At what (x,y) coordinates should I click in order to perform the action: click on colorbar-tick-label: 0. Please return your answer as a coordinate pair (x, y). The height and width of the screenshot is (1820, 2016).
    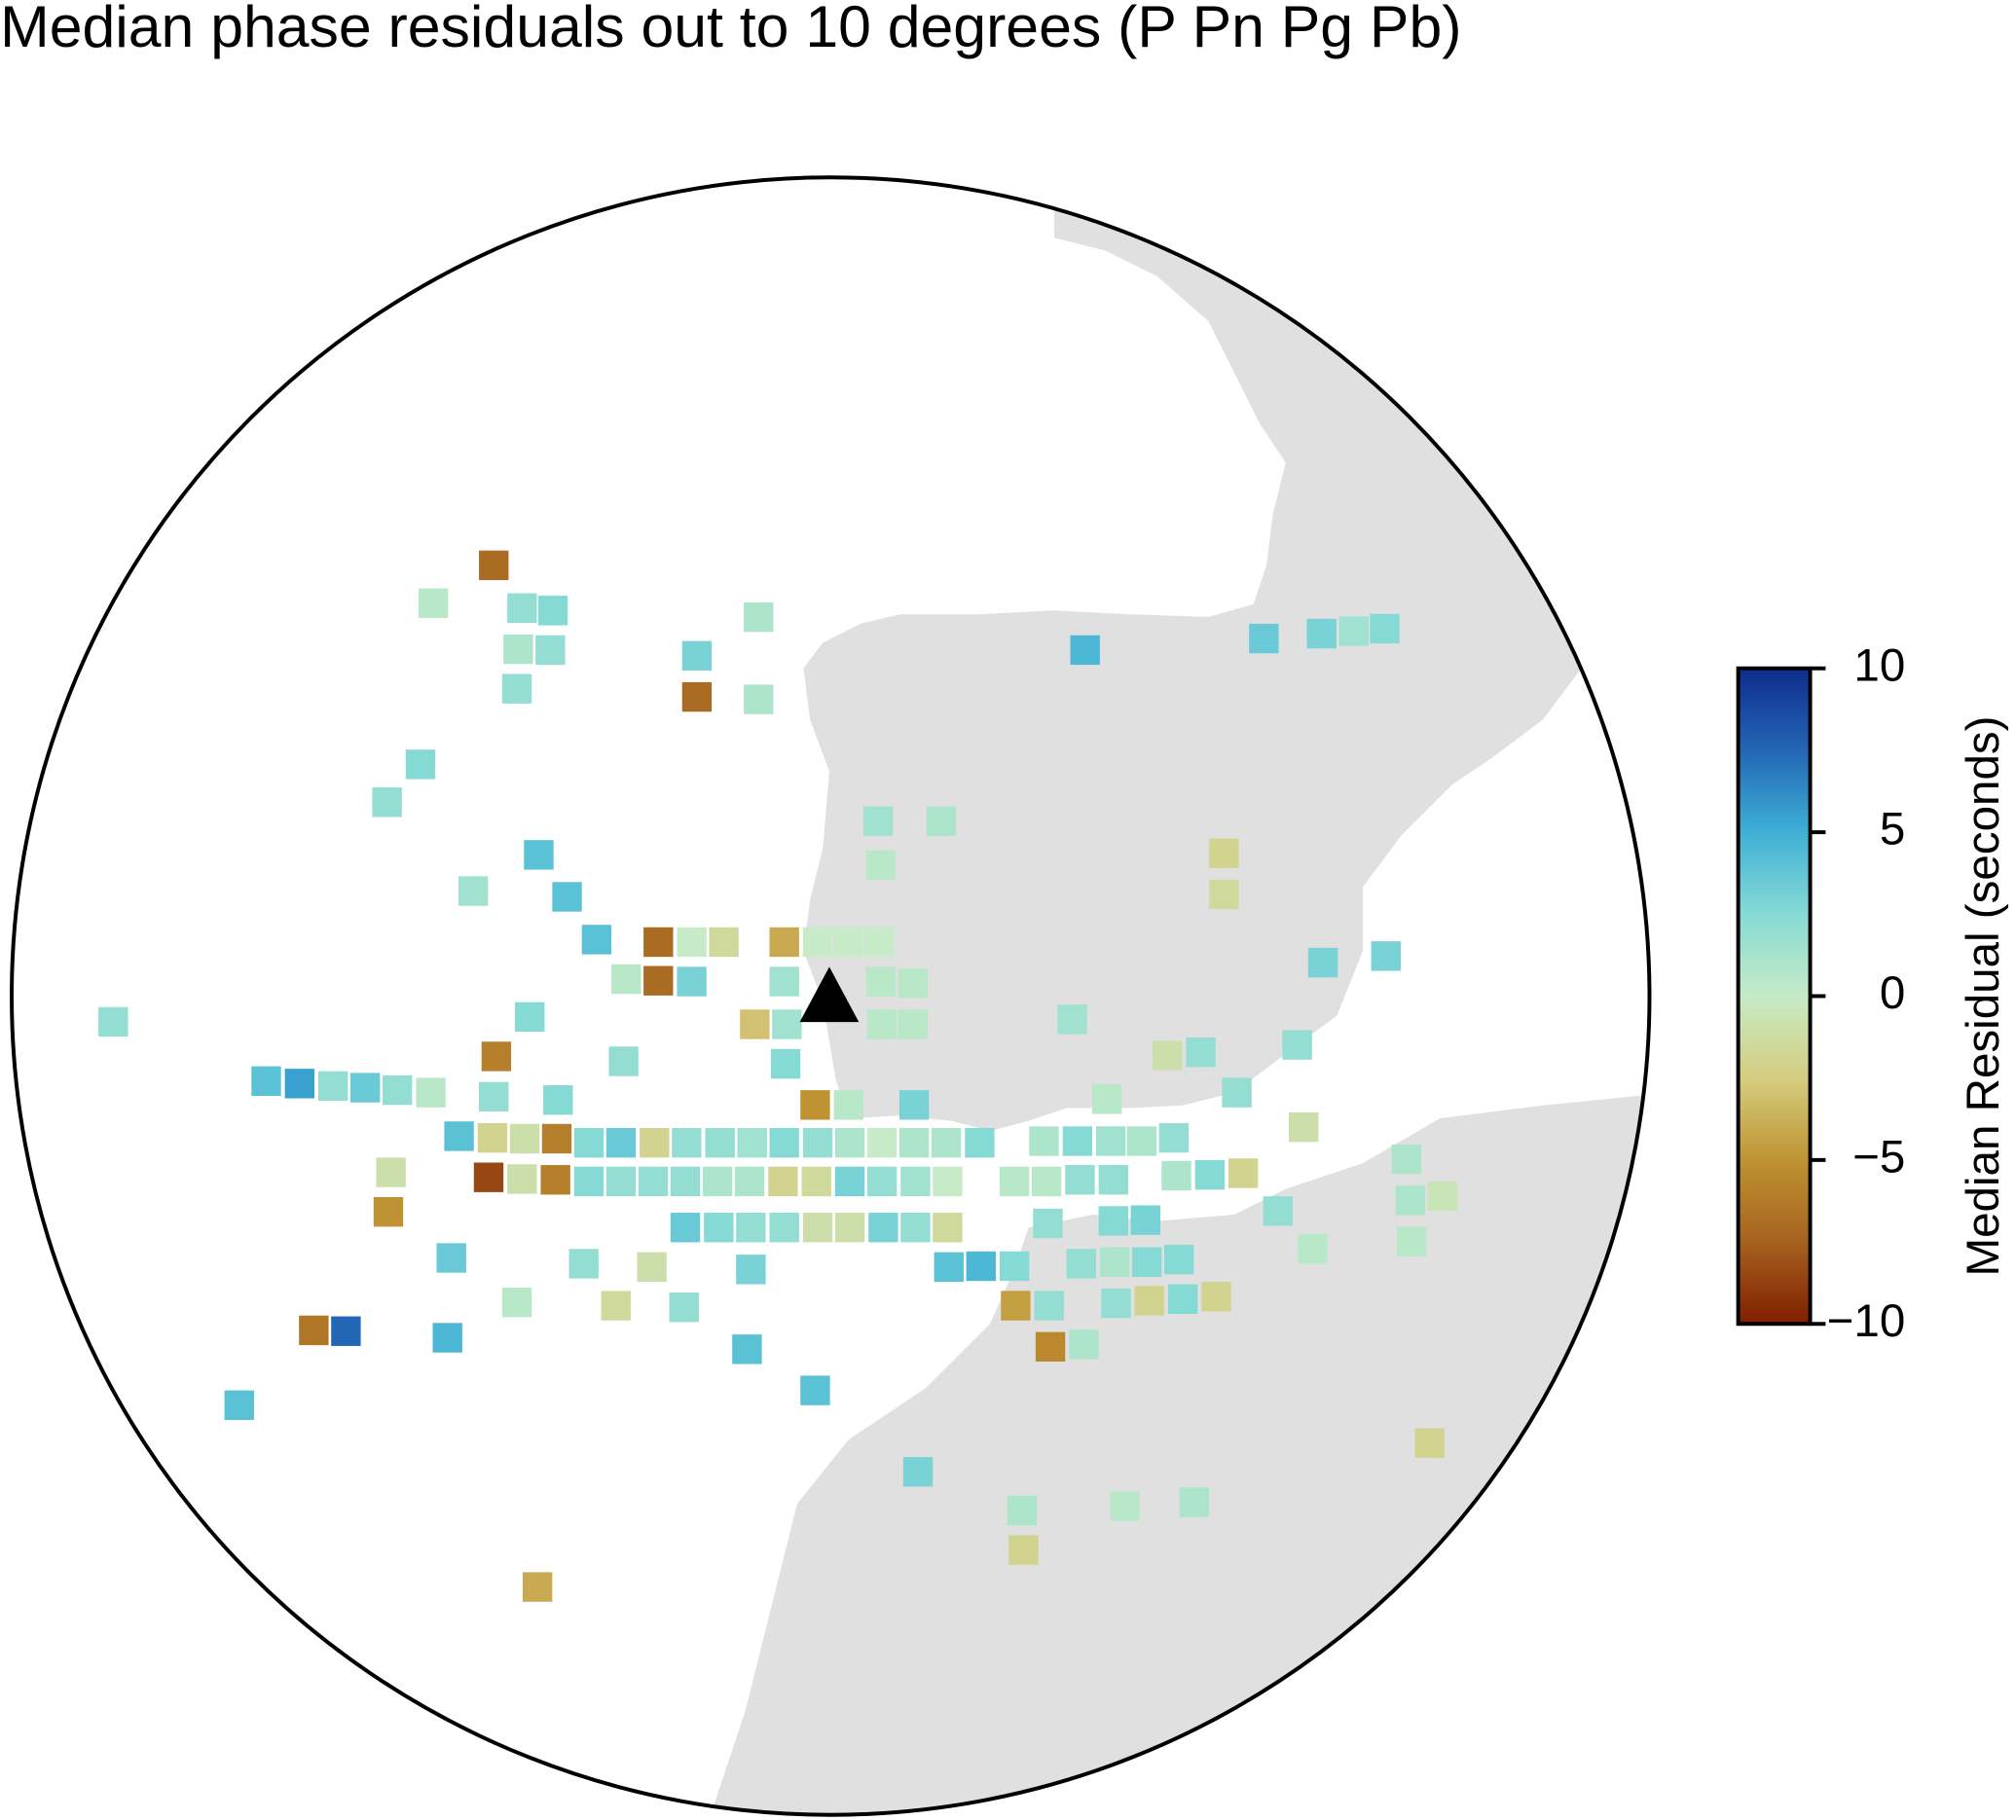
    Looking at the image, I should click on (1892, 993).